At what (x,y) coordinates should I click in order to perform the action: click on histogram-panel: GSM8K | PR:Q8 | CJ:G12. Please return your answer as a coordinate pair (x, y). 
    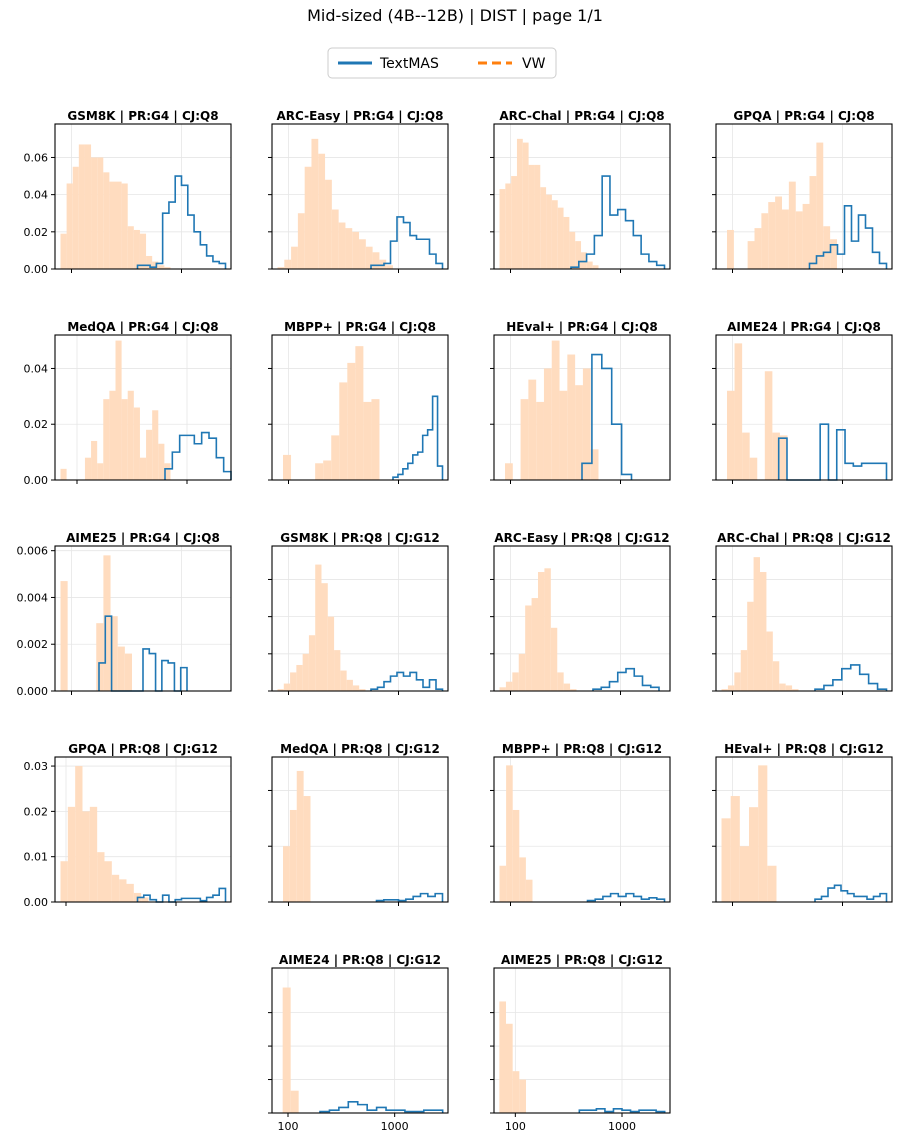
    Looking at the image, I should click on (358, 613).